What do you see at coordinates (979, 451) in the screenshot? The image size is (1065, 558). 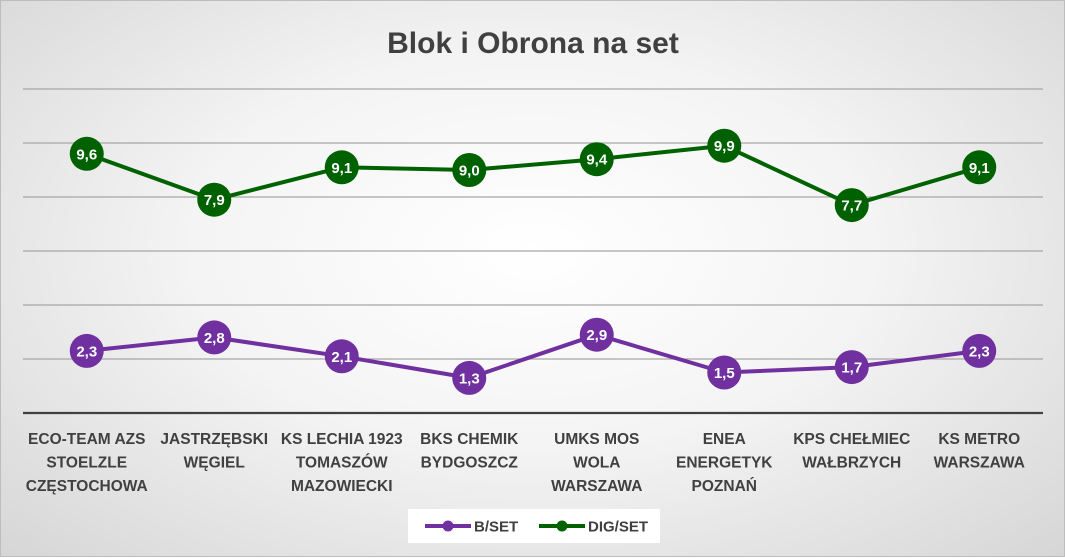 I see `x-tick-label: KS METRO WARSZAWA` at bounding box center [979, 451].